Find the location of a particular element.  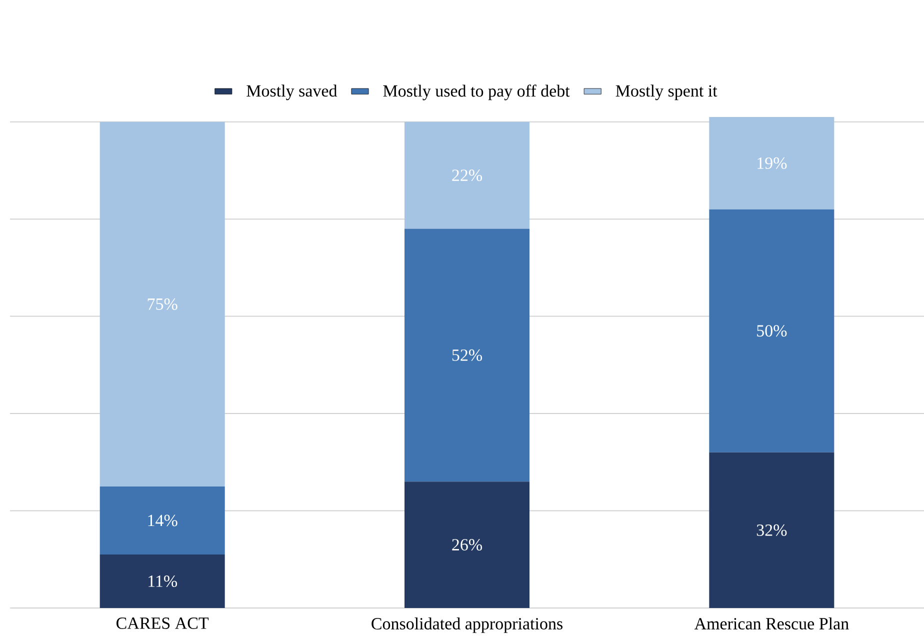

data-label: 75% is located at coordinates (163, 304).